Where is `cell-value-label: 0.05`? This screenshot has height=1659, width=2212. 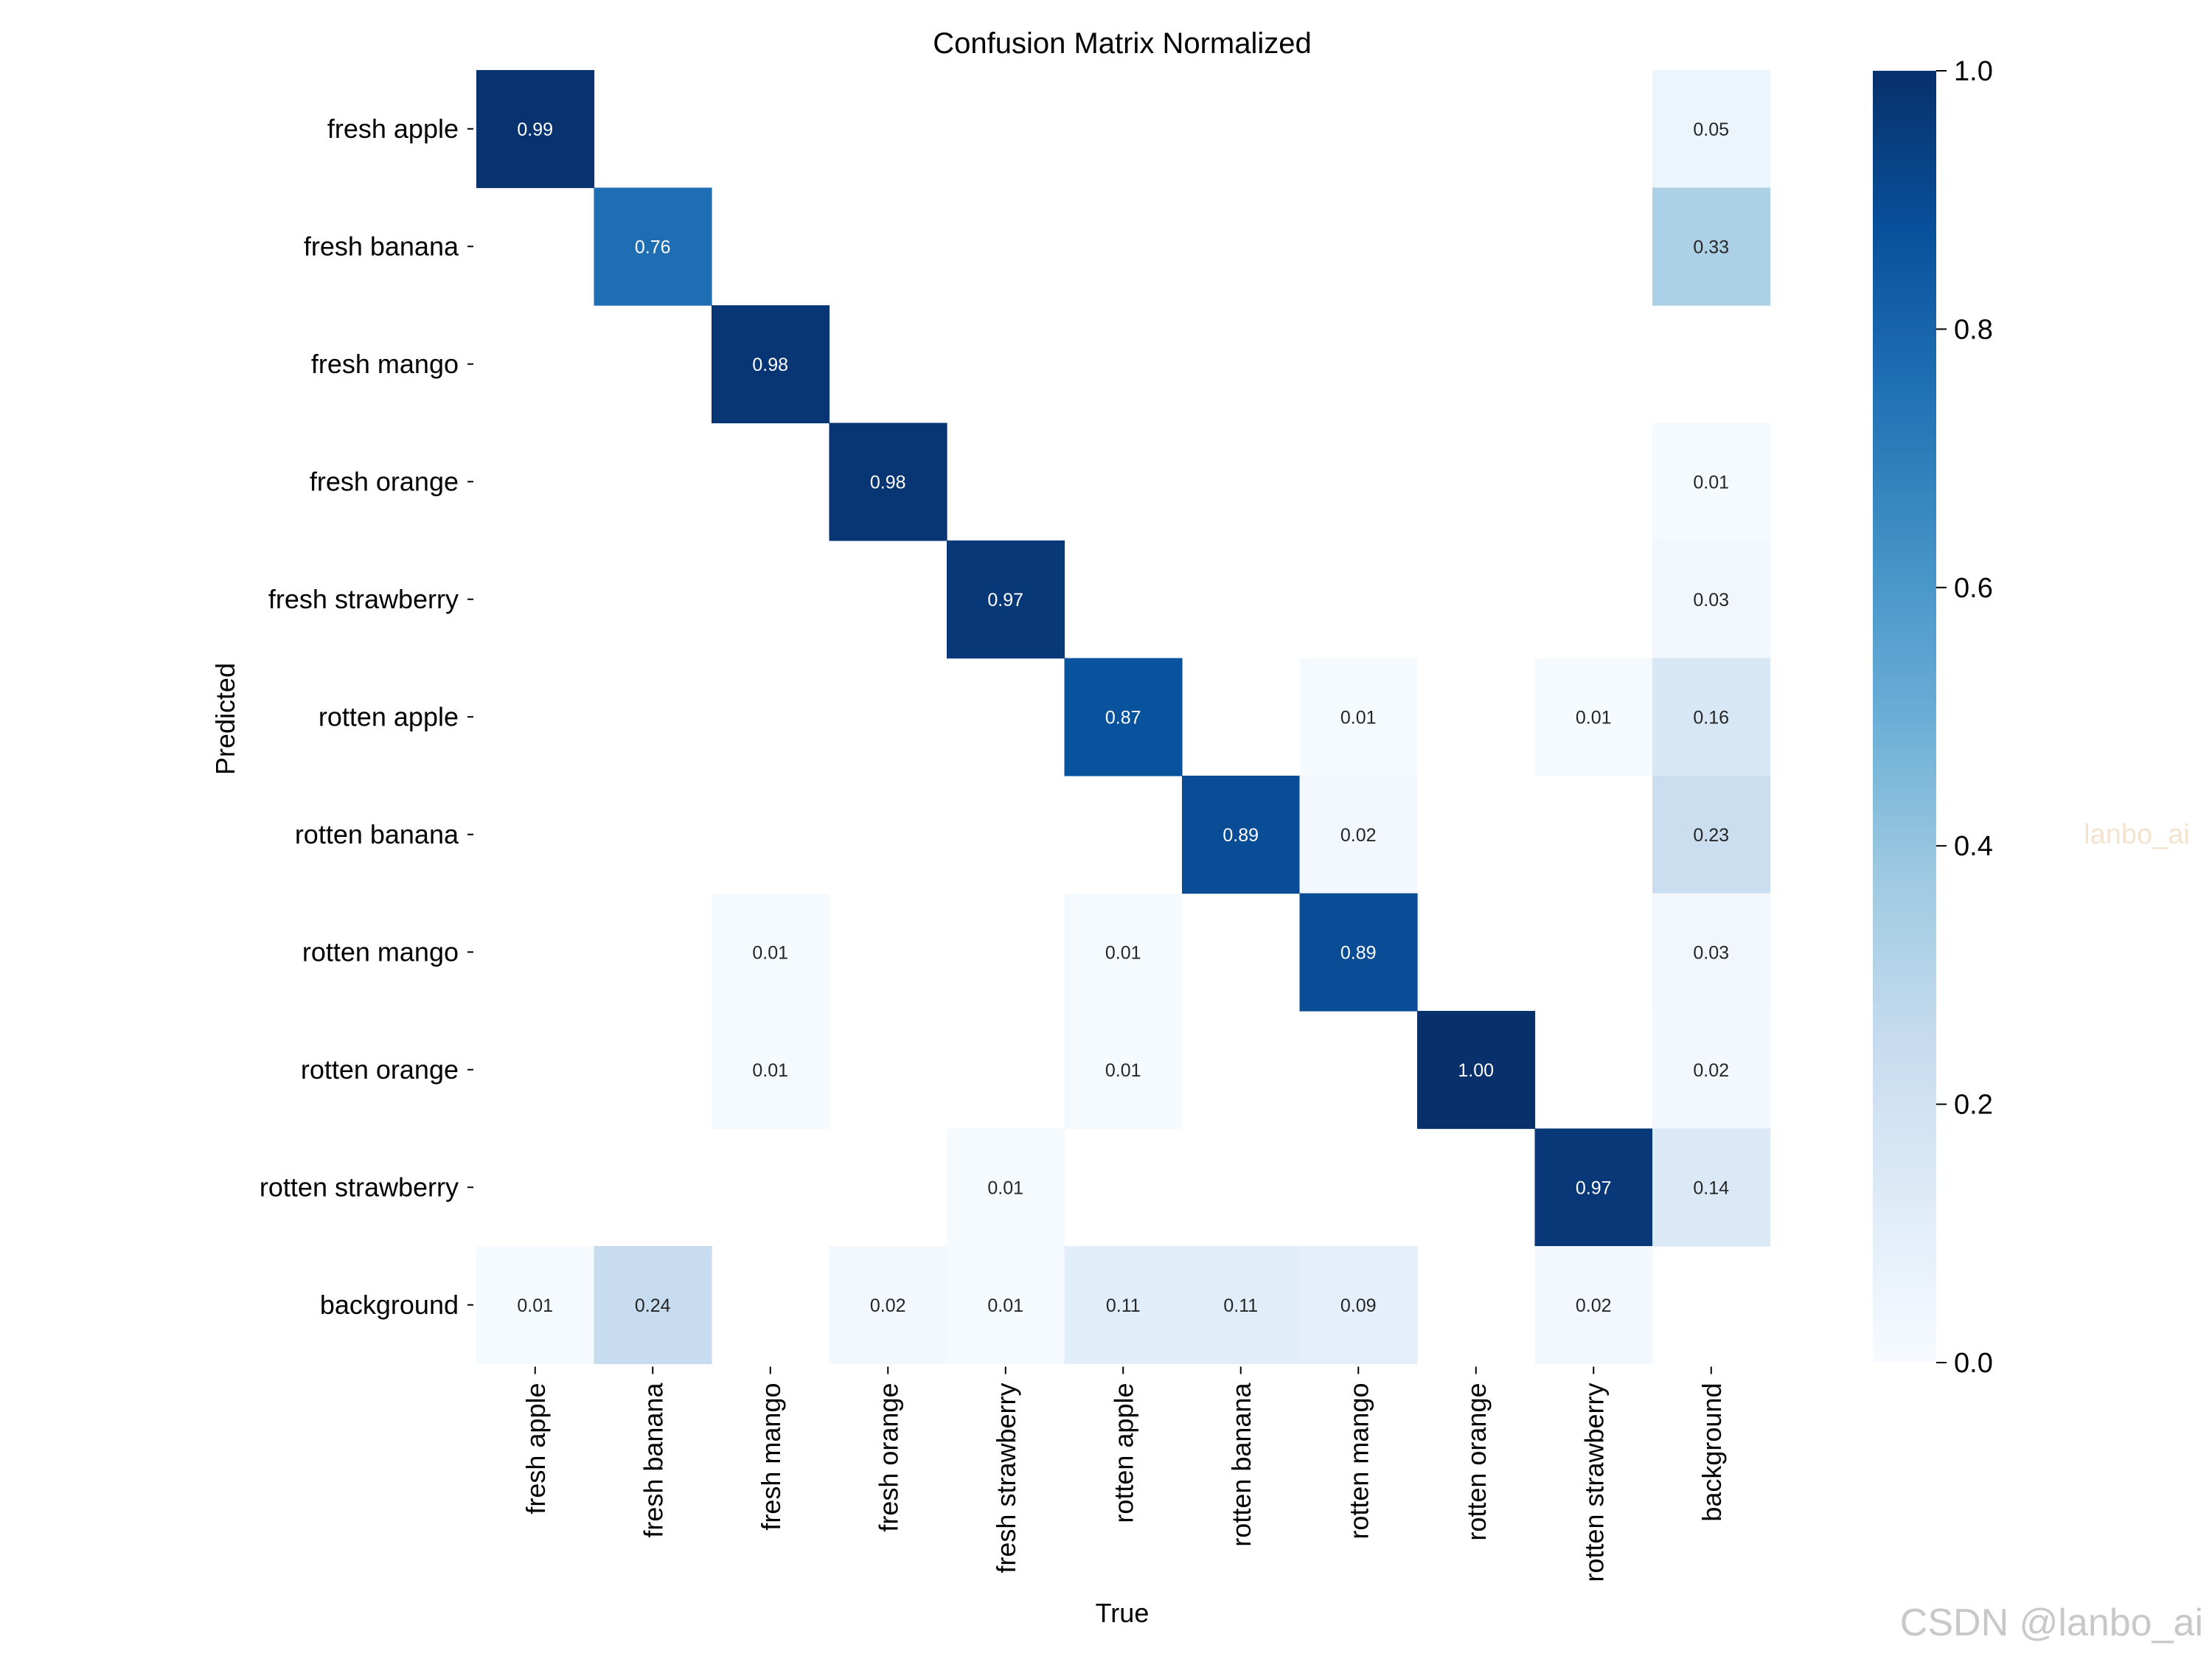 cell-value-label: 0.05 is located at coordinates (1711, 129).